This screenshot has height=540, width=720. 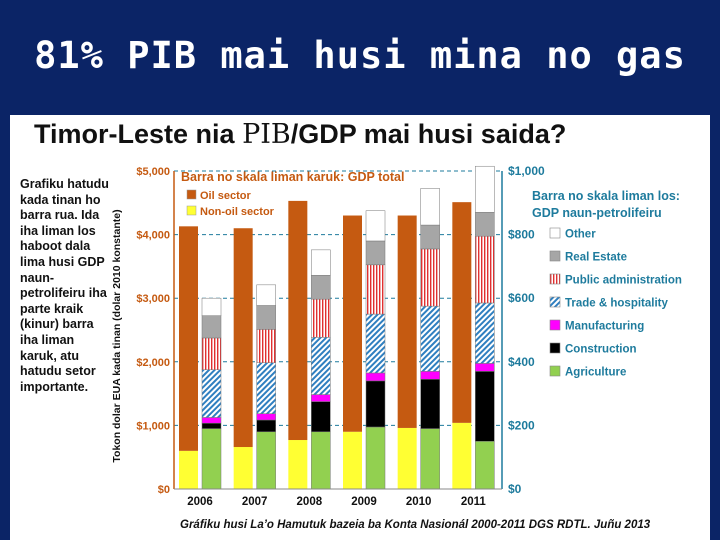 I want to click on legend-label-public_admin: Public administration, so click(x=623, y=281).